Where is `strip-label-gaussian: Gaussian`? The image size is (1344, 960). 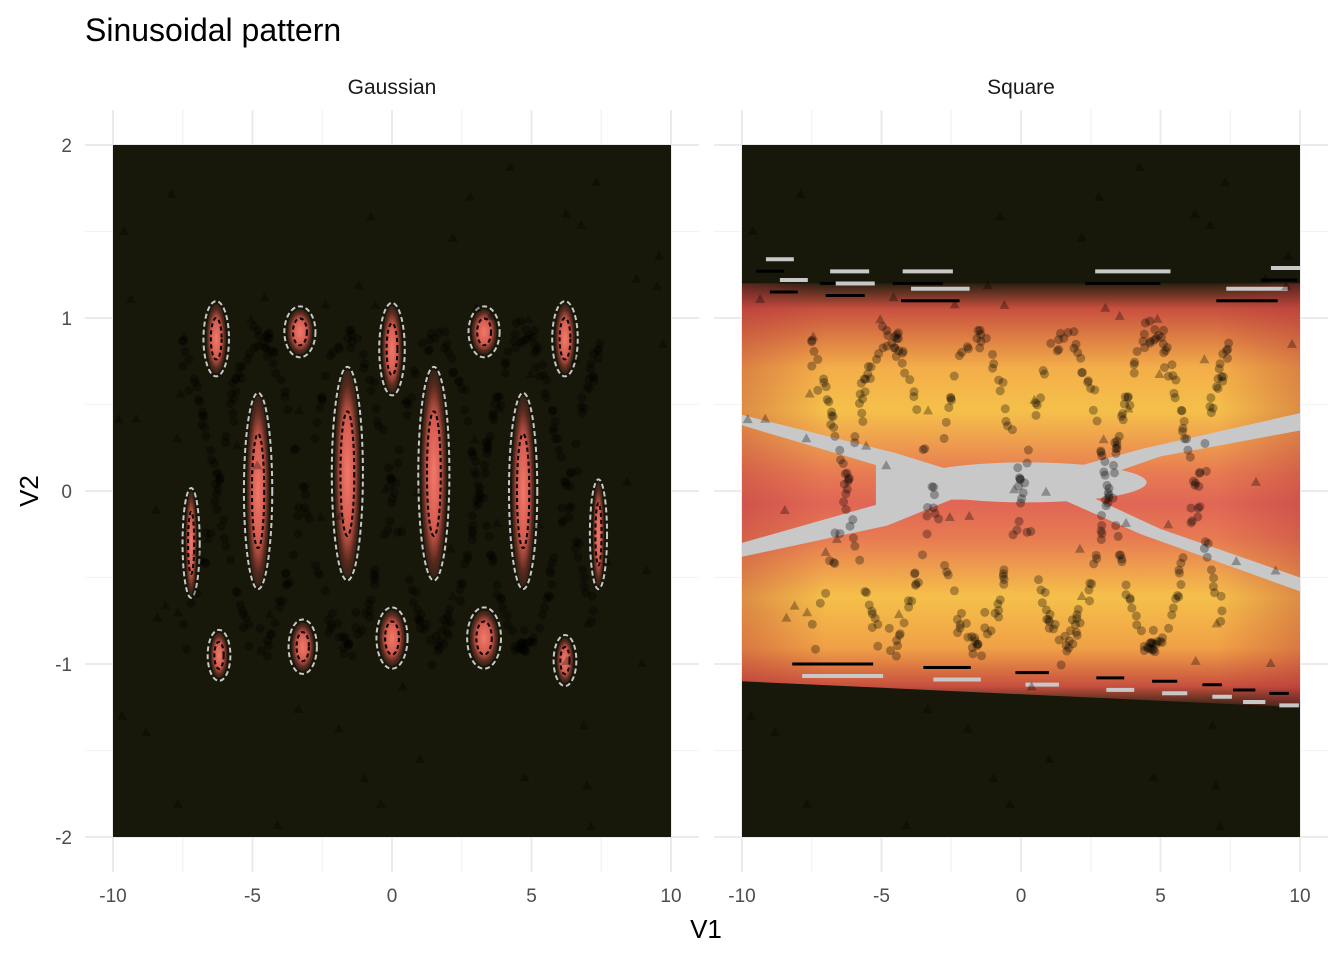
strip-label-gaussian: Gaussian is located at coordinates (392, 87).